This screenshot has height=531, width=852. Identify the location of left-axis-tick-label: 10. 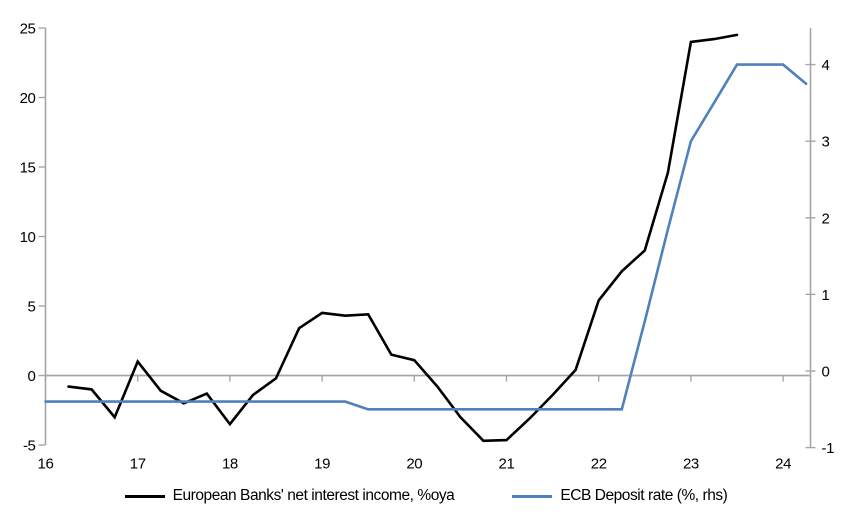
(28, 237).